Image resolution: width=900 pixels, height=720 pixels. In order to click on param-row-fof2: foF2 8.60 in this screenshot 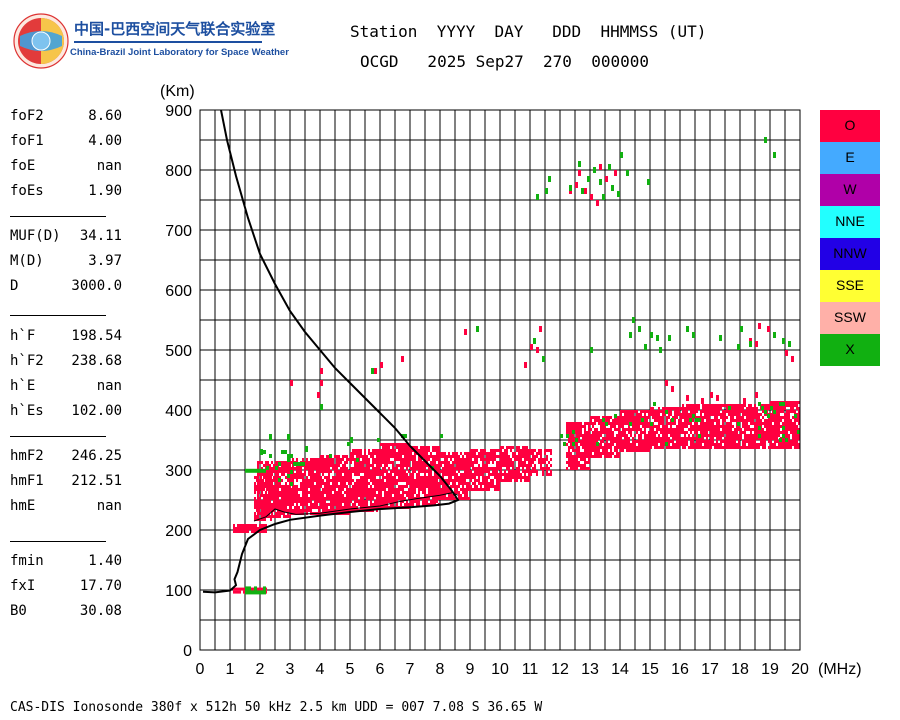, I will do `click(66, 117)`.